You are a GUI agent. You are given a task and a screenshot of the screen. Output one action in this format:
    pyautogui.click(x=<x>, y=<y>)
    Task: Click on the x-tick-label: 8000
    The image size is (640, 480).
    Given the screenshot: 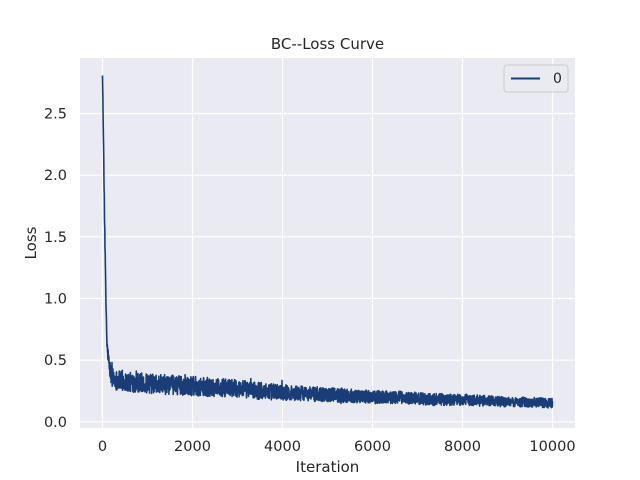 What is the action you would take?
    pyautogui.click(x=462, y=447)
    